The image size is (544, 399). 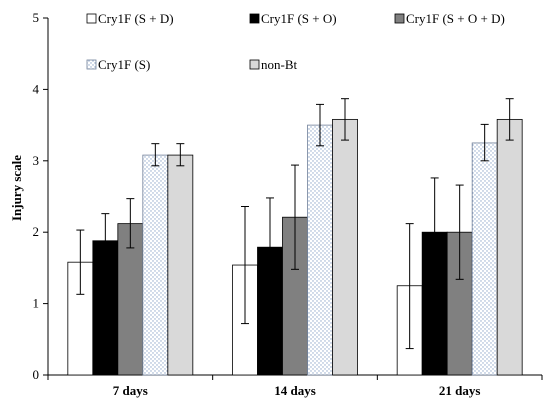 I want to click on legend-item: Cry1F (S + D), so click(x=130, y=18).